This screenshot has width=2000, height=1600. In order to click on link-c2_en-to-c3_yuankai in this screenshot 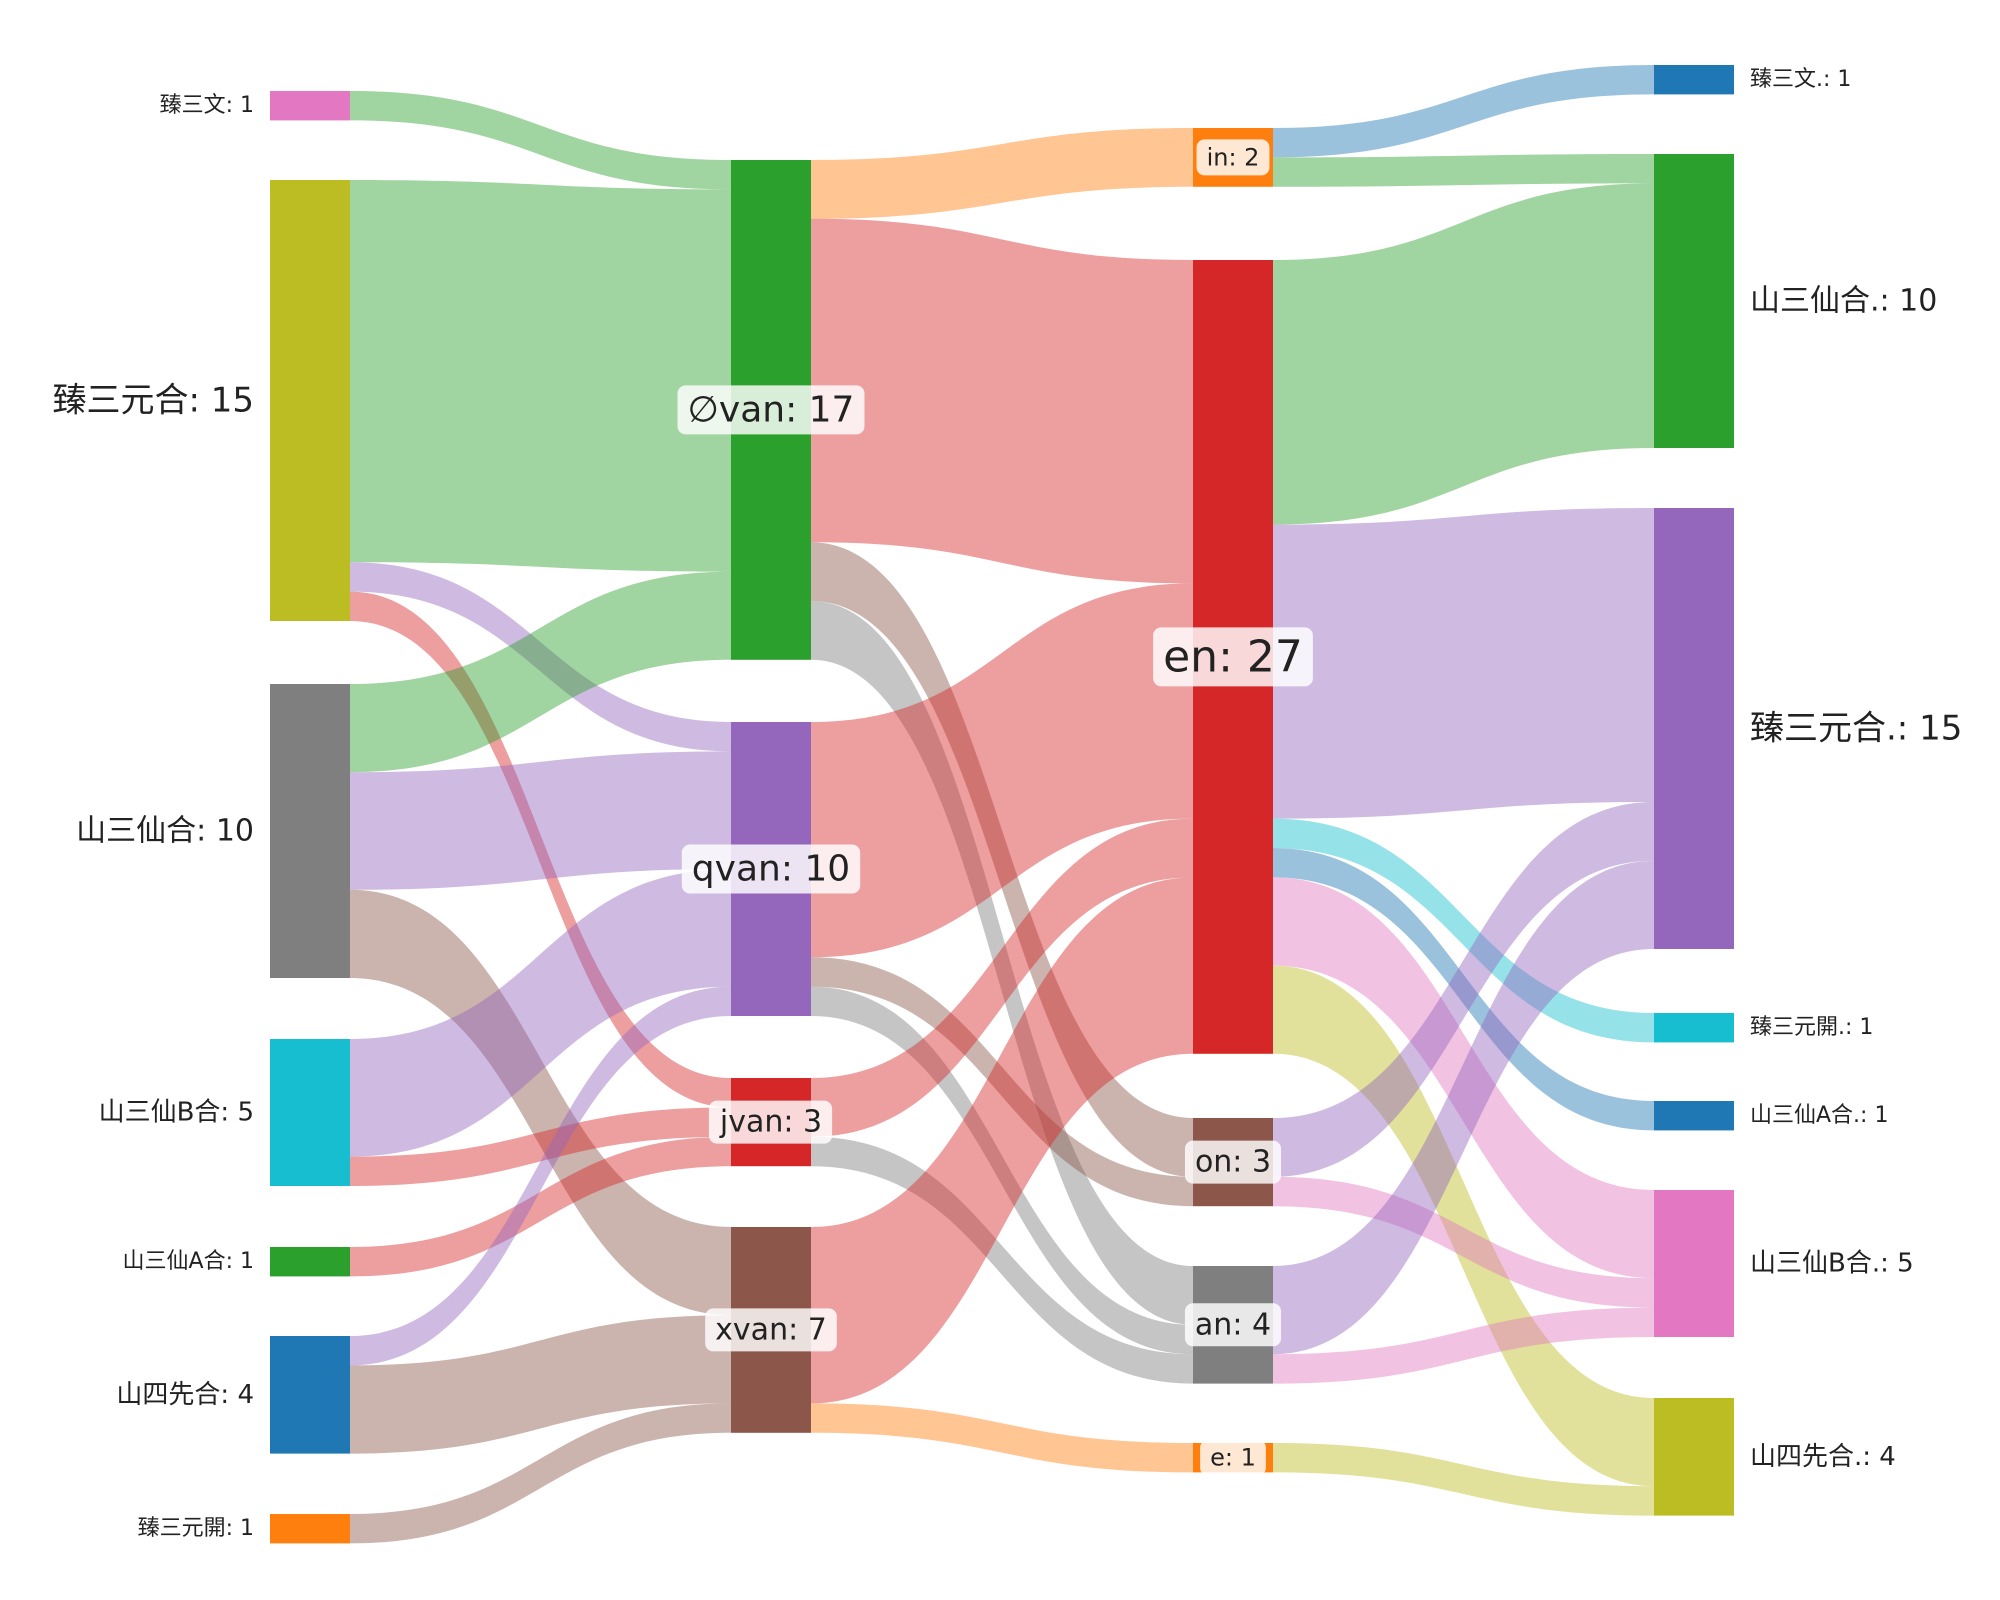, I will do `click(1463, 930)`.